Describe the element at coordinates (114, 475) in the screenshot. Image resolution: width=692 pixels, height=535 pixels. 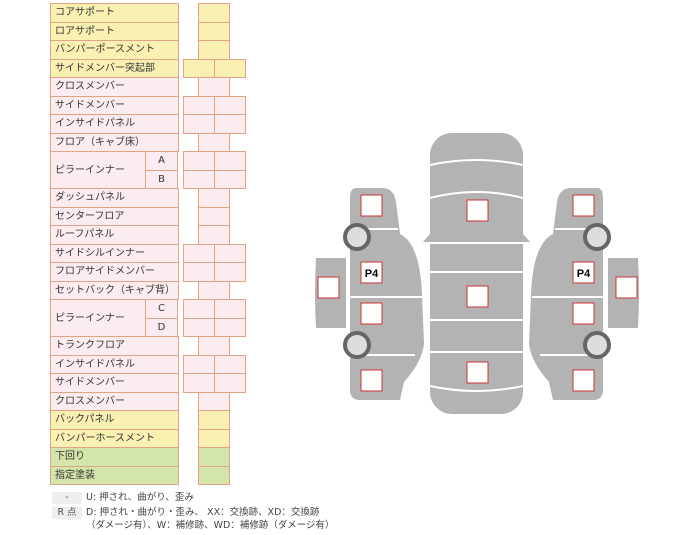
I see `row-label: 指定塗装` at that location.